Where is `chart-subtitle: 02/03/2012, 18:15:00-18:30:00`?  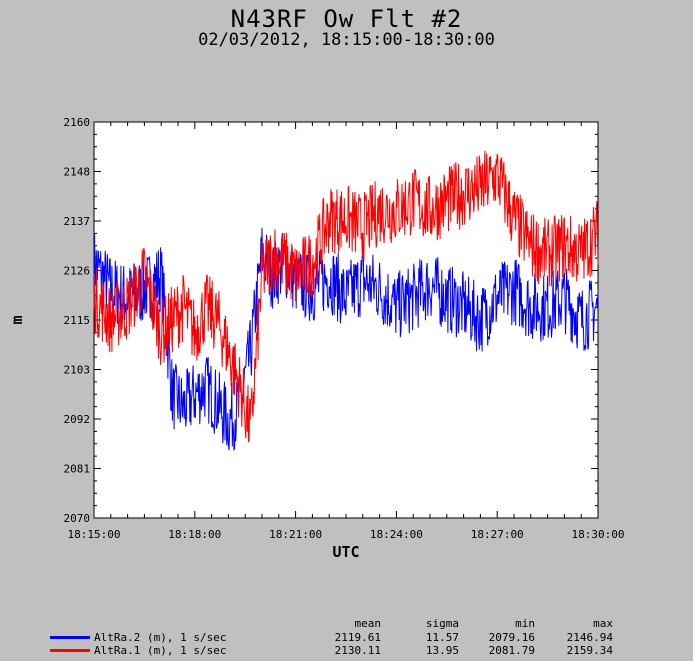 chart-subtitle: 02/03/2012, 18:15:00-18:30:00 is located at coordinates (346, 40).